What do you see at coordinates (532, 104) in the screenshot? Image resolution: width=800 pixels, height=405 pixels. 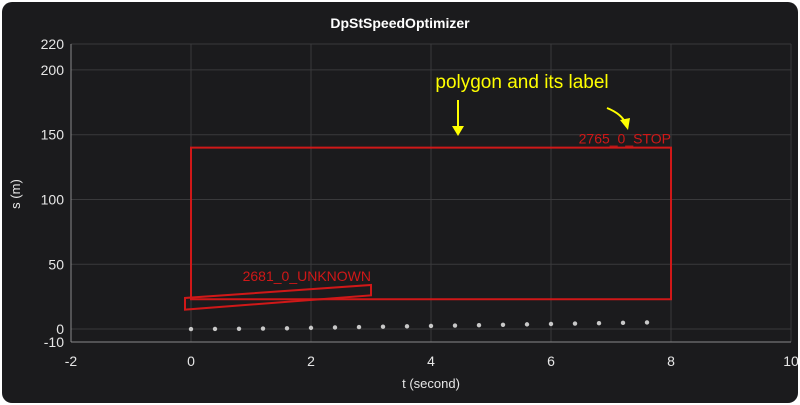 I see `annotations: polygon and its label` at bounding box center [532, 104].